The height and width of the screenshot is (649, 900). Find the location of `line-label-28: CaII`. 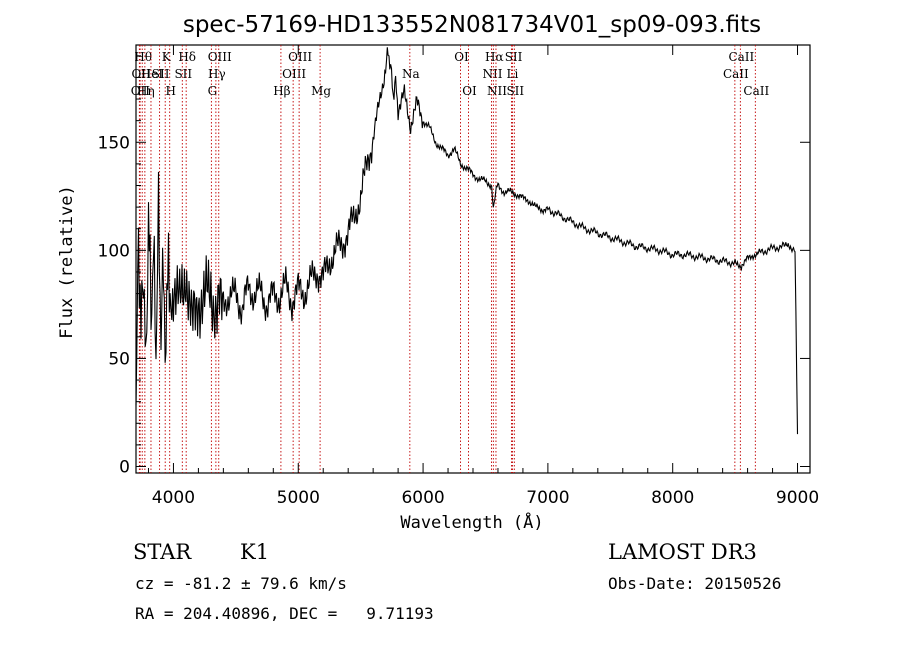

line-label-28: CaII is located at coordinates (756, 91).